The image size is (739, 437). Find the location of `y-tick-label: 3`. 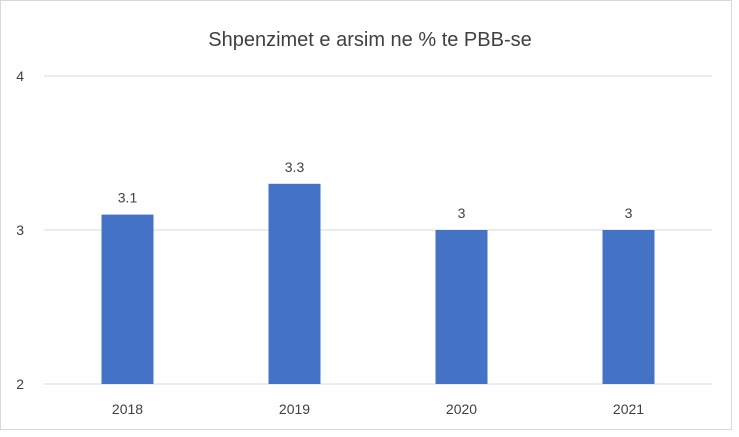

y-tick-label: 3 is located at coordinates (20, 230).